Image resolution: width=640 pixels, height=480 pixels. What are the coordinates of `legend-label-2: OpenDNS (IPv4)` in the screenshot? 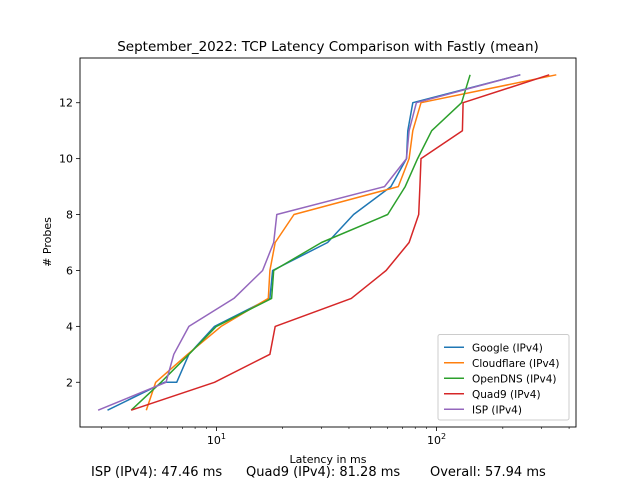 It's located at (514, 379).